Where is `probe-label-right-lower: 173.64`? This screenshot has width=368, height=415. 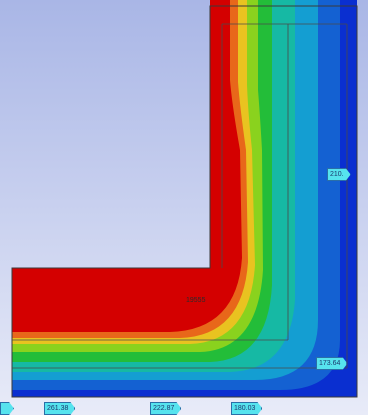
probe-label-right-lower: 173.64 is located at coordinates (331, 363).